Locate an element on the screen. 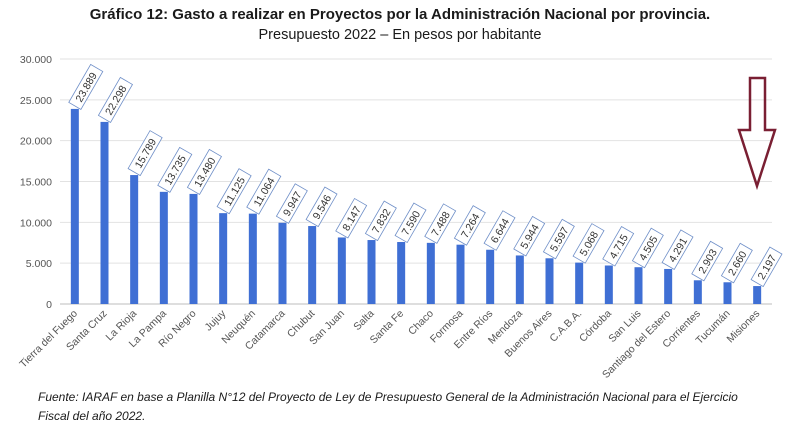 The height and width of the screenshot is (445, 800). y-tick-label: 15.000 is located at coordinates (36, 183).